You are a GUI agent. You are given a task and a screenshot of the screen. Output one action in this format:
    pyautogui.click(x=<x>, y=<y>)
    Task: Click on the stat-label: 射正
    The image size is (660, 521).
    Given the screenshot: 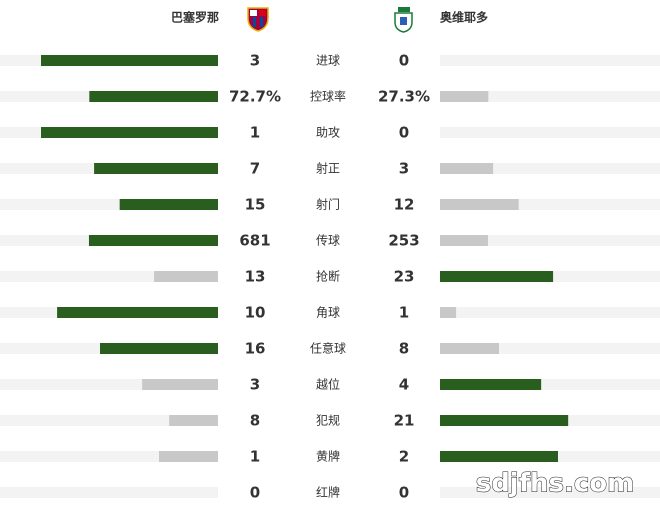 What is the action you would take?
    pyautogui.click(x=328, y=168)
    